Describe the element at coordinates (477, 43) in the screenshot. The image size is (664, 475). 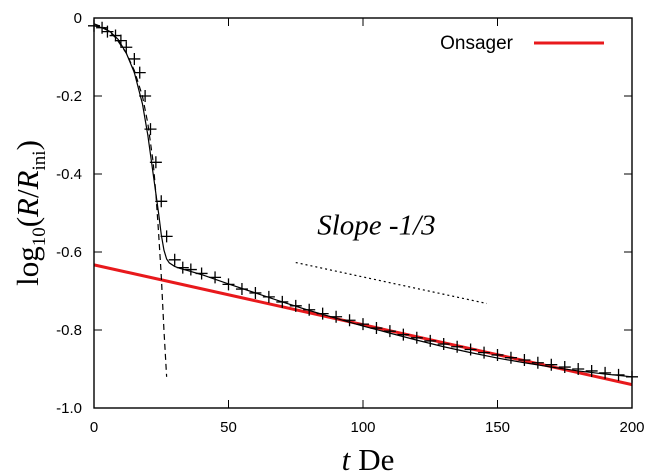
I see `legend-label-onsager: Onsager` at that location.